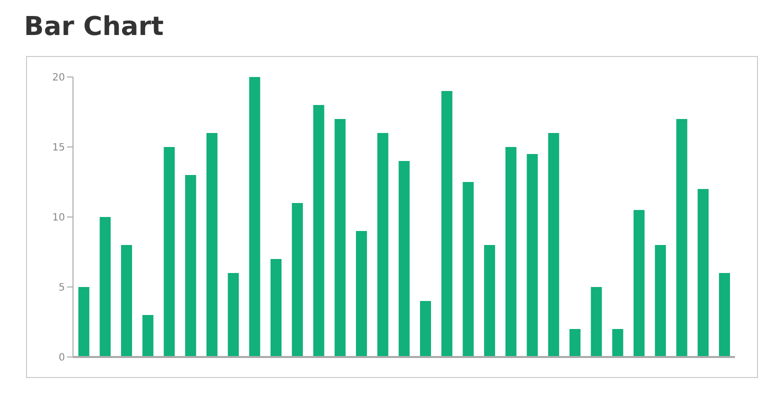 The height and width of the screenshot is (412, 778). I want to click on chart-title: Bar Chart, so click(94, 27).